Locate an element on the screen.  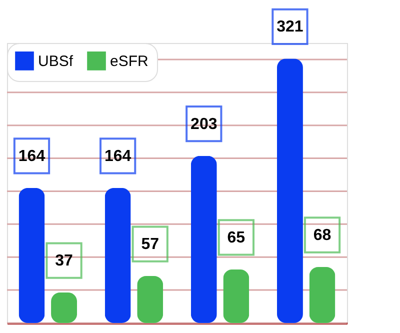
data-label: 65 is located at coordinates (236, 237).